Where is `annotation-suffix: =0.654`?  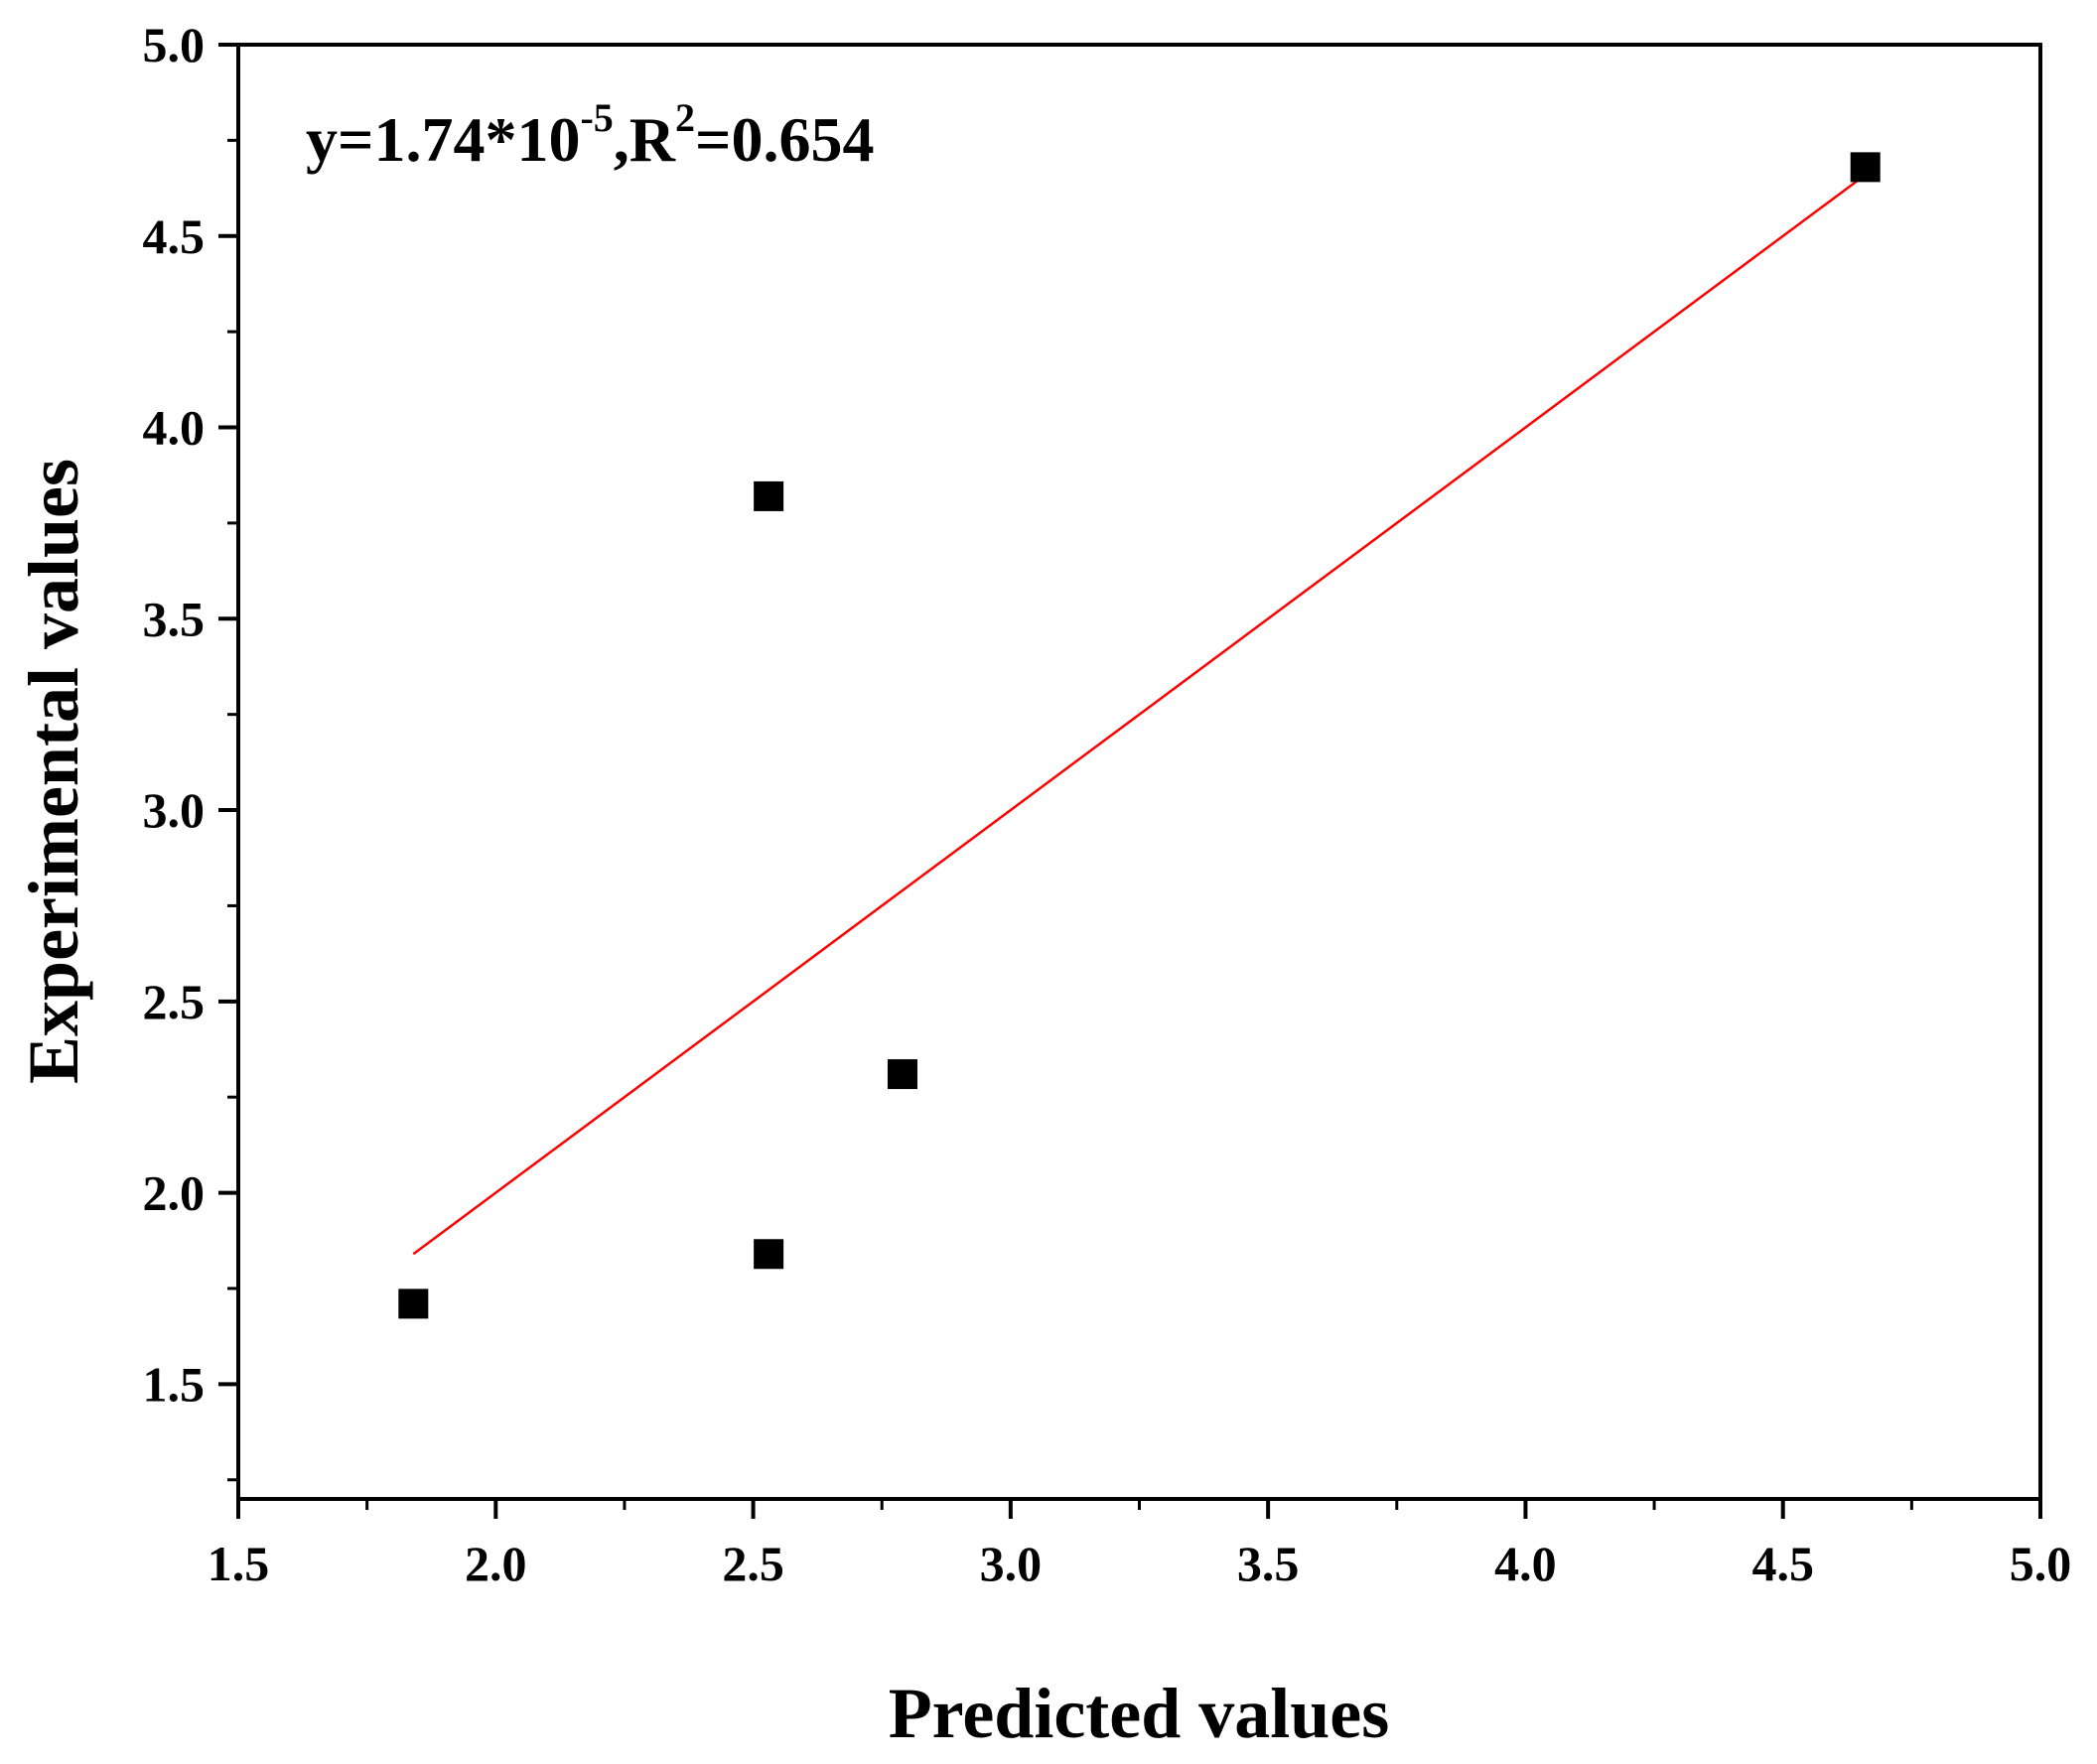 annotation-suffix: =0.654 is located at coordinates (784, 140).